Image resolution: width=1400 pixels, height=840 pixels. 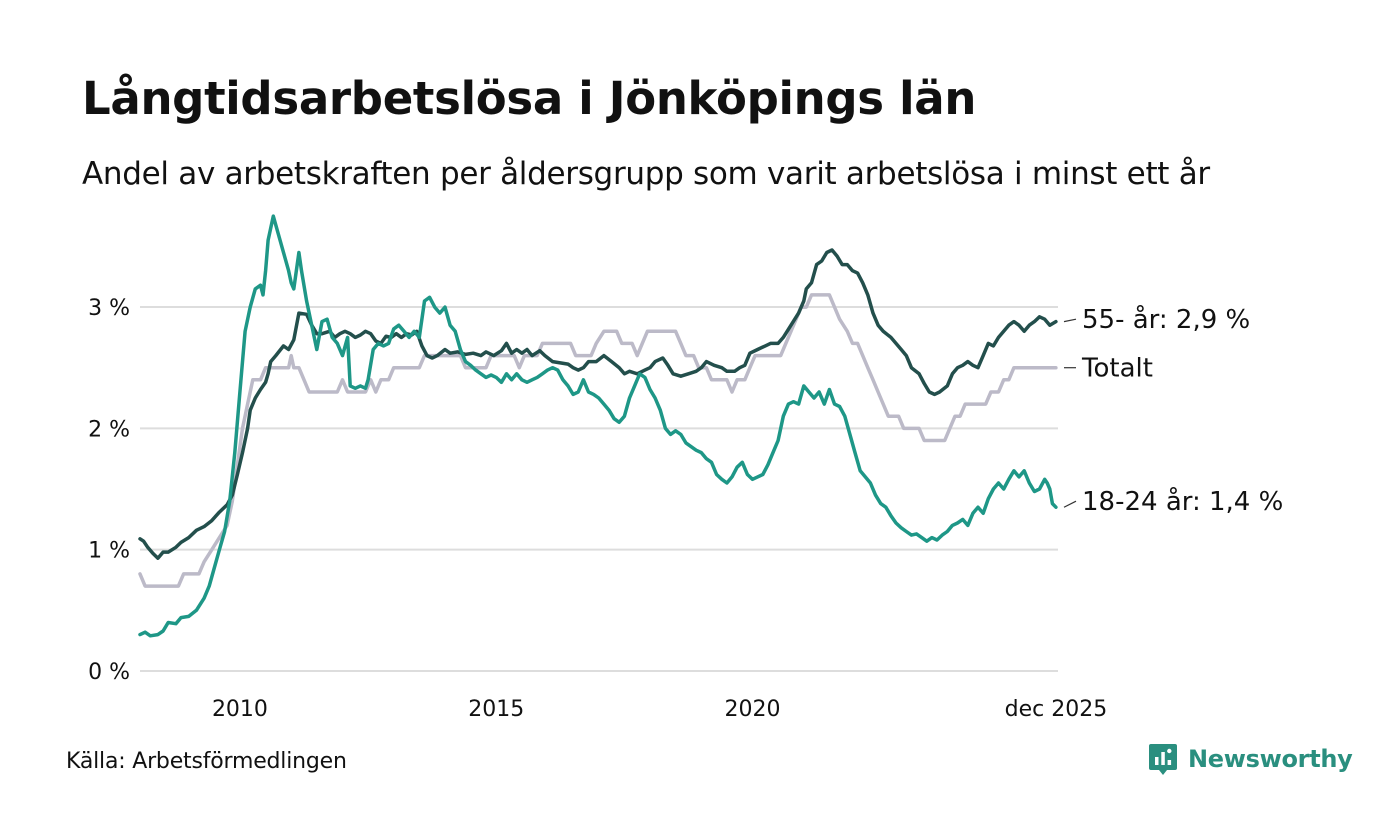 I want to click on series-label-55-r: 55- år: 2,9 %, so click(x=1166, y=319).